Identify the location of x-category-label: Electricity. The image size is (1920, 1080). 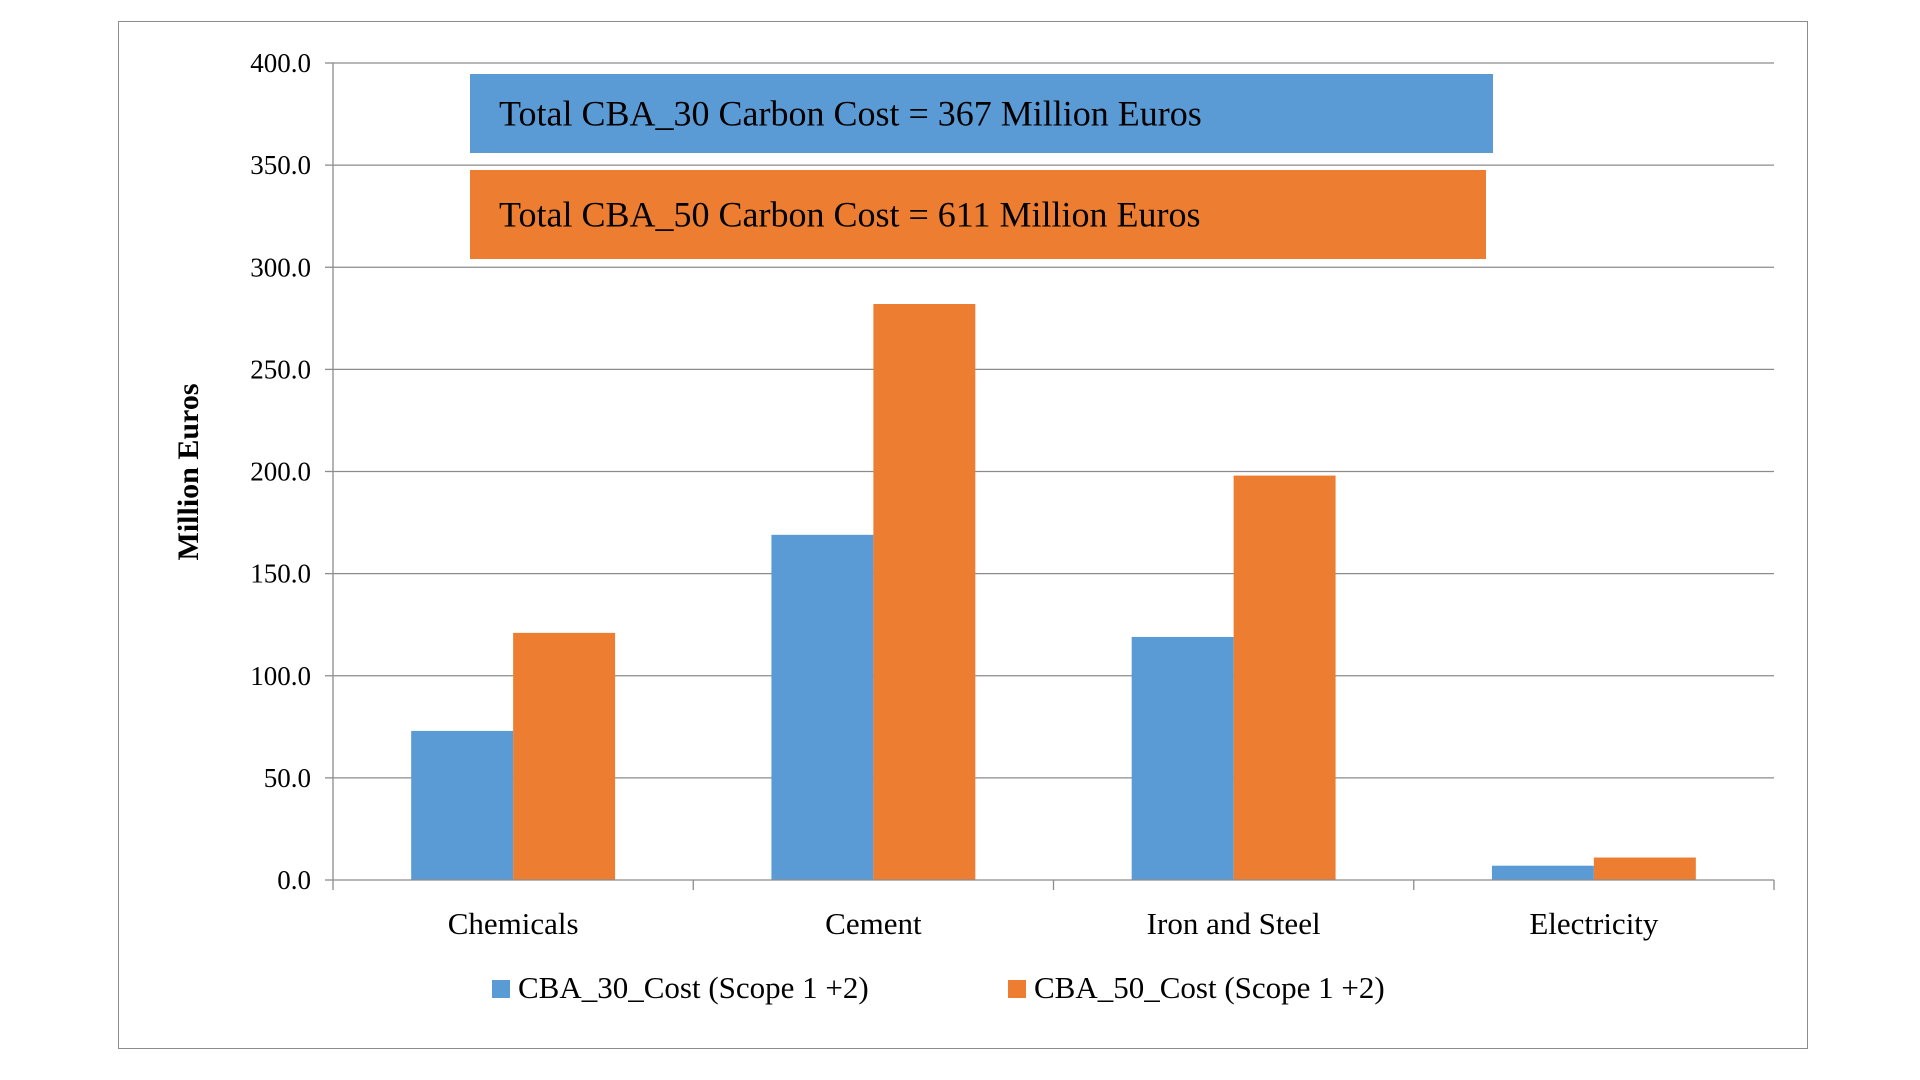
(1594, 923).